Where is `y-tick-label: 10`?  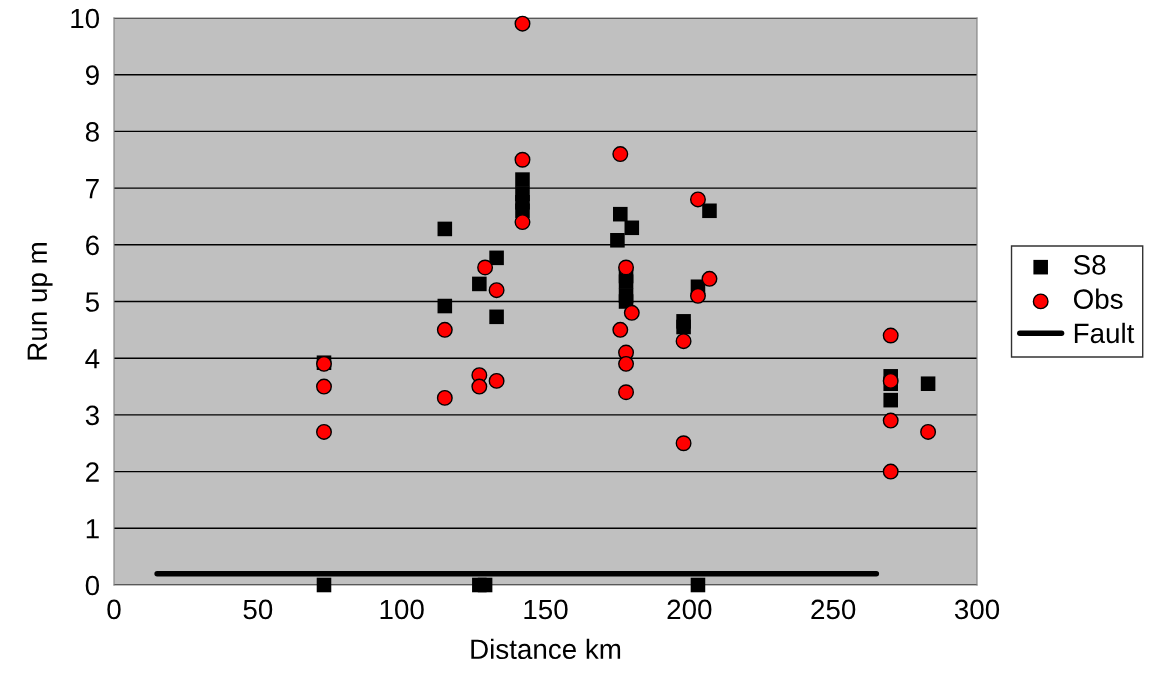
y-tick-label: 10 is located at coordinates (85, 18).